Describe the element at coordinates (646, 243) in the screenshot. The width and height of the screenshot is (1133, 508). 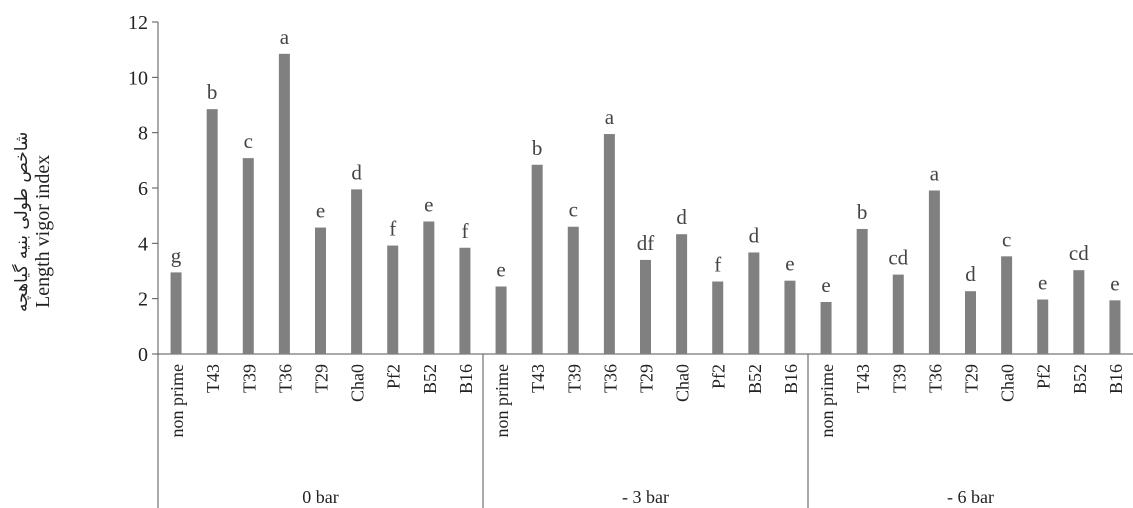
I see `significance-letter: df` at that location.